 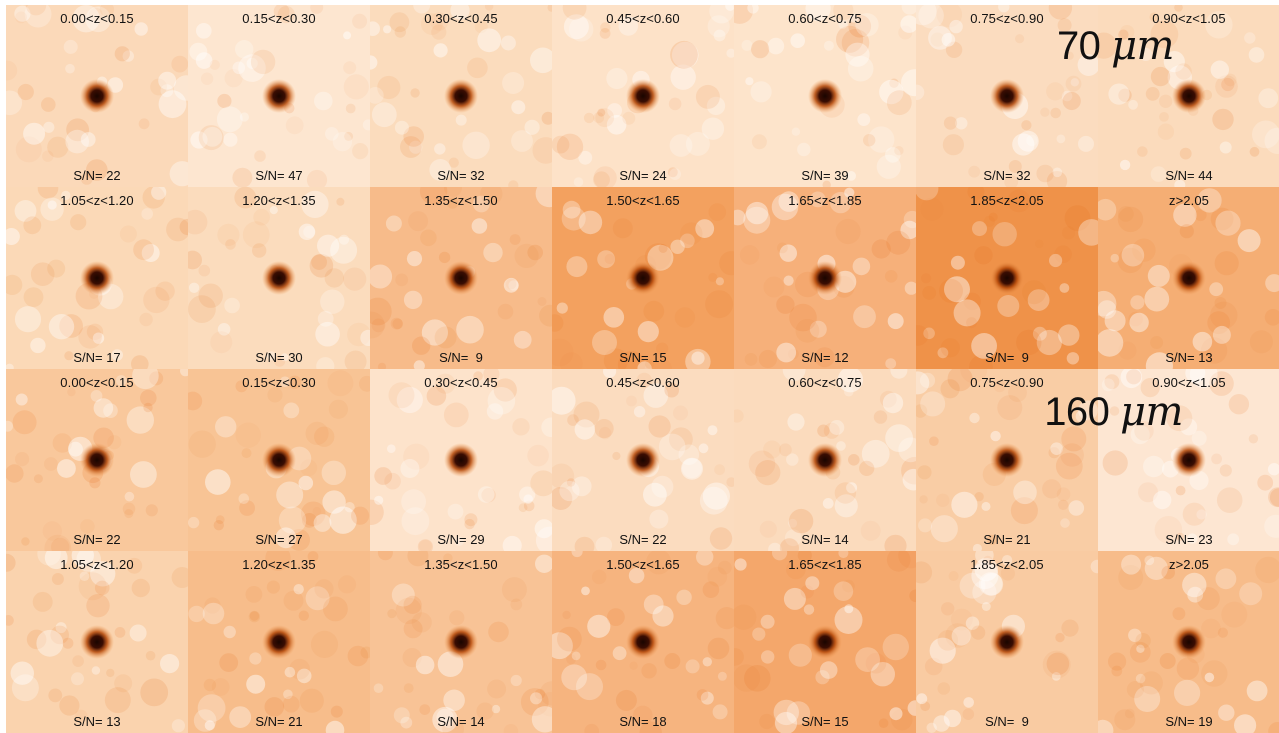 I want to click on stack-tile: 1.20<z<1.35 S/N= 30, so click(x=279, y=278).